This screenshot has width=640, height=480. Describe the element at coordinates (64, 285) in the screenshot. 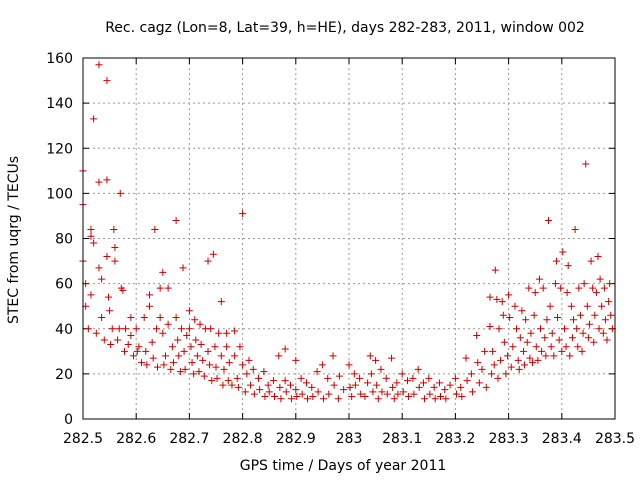

I see `y-tick-label: 60` at that location.